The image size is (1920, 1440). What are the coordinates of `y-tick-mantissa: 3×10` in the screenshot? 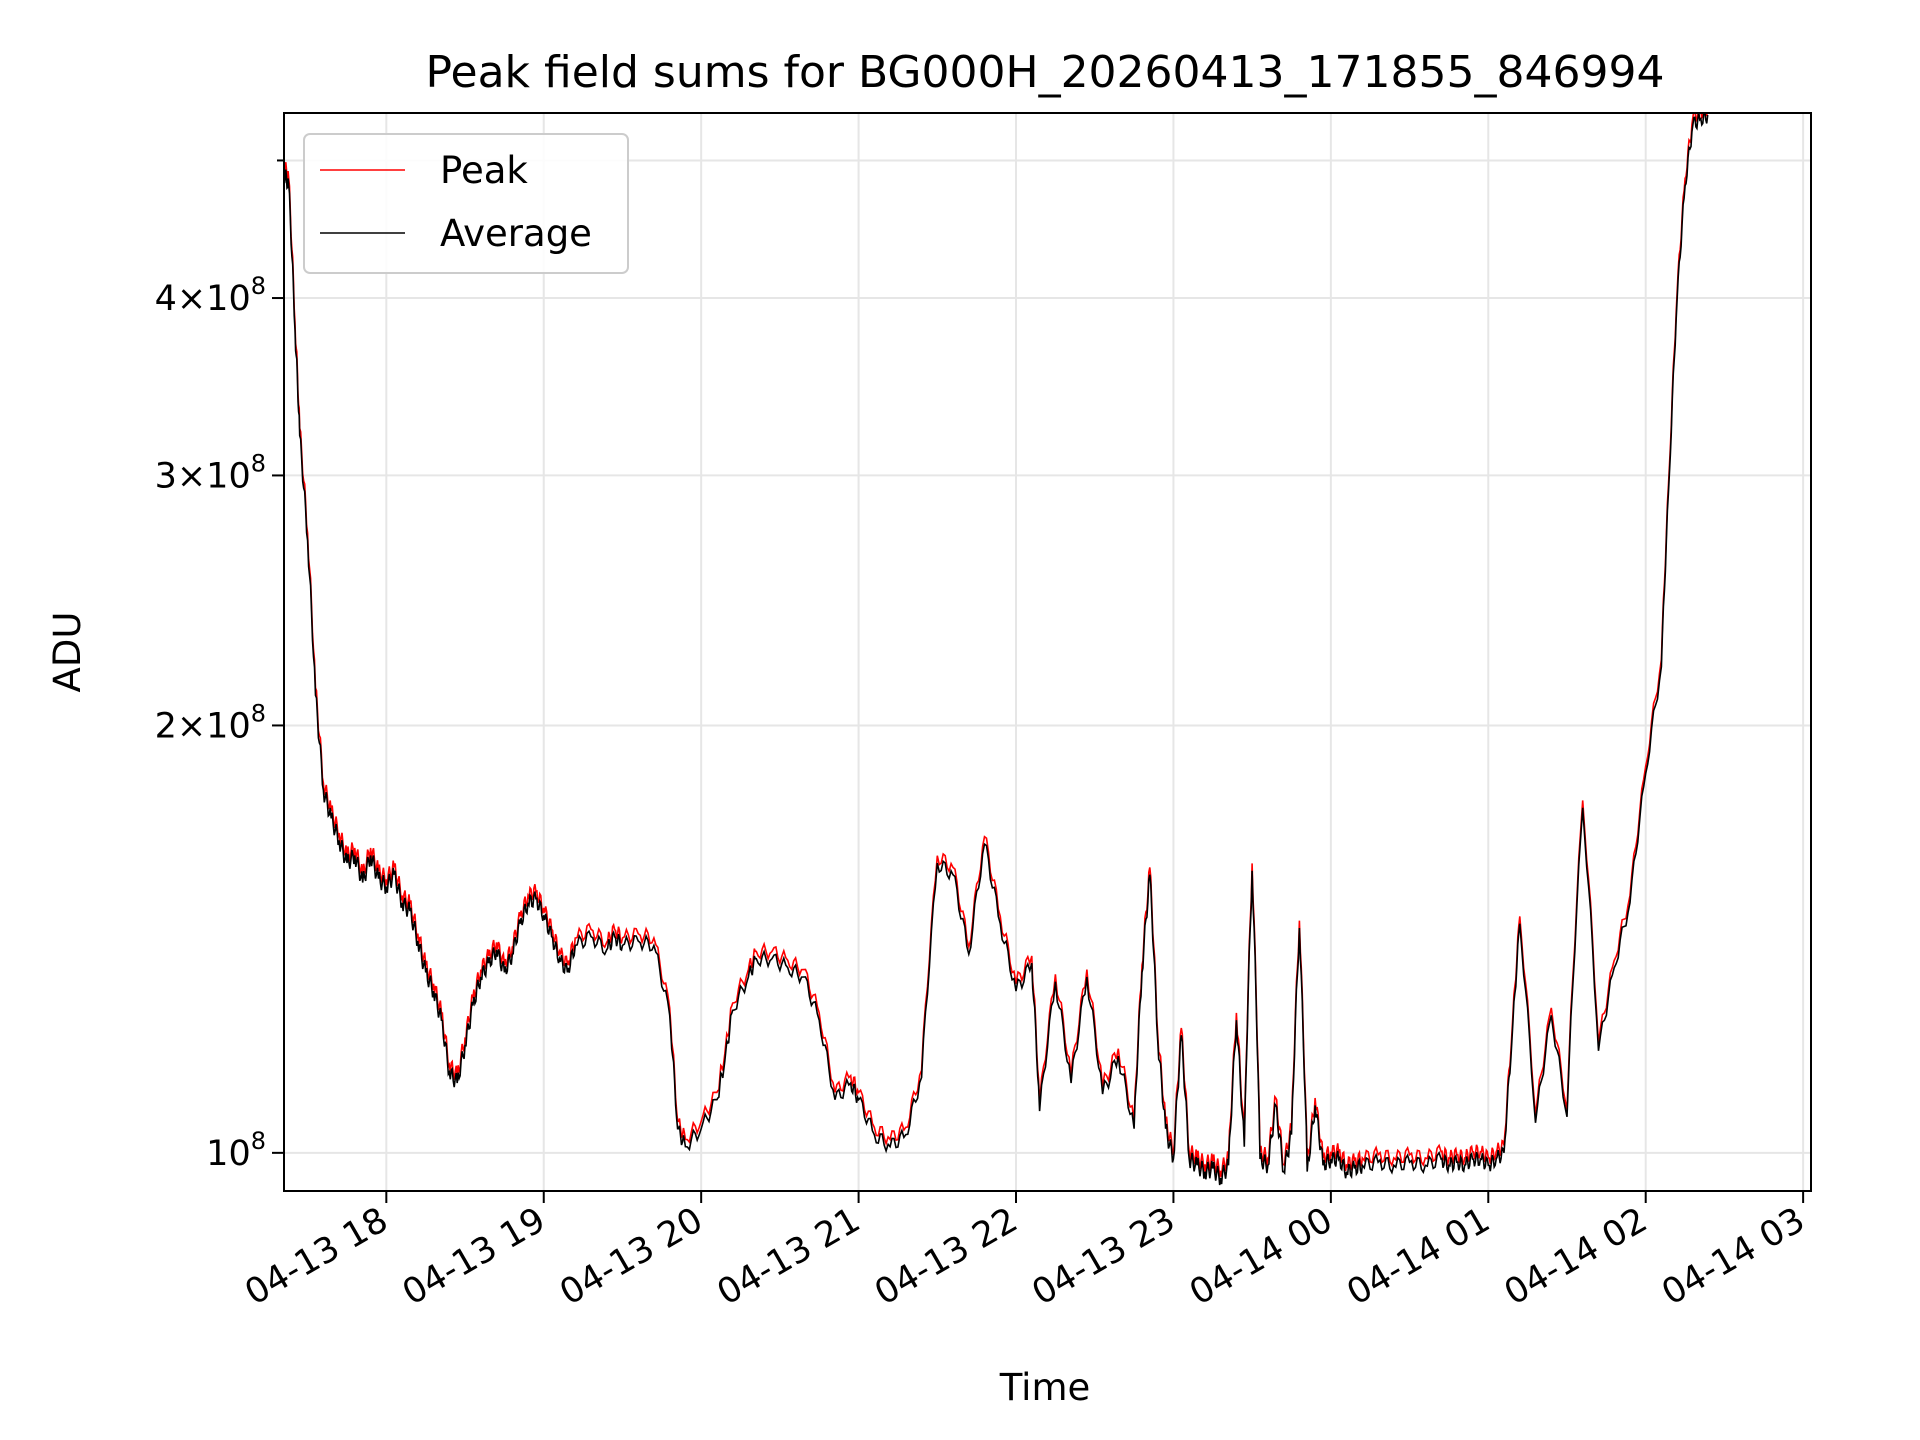 It's located at (203, 476).